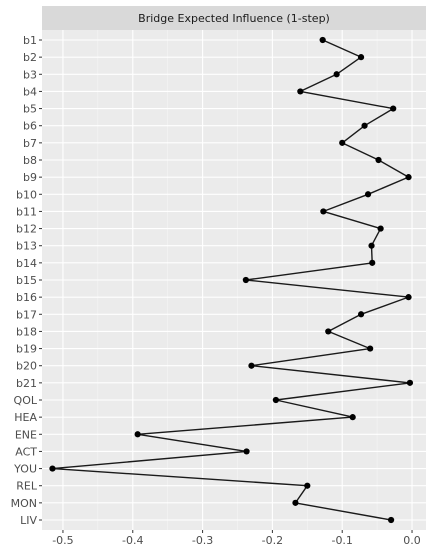  What do you see at coordinates (236, 538) in the screenshot?
I see `x-axis: -0.5 -0.4 -0.3 -0.2 -0.1 0.0` at bounding box center [236, 538].